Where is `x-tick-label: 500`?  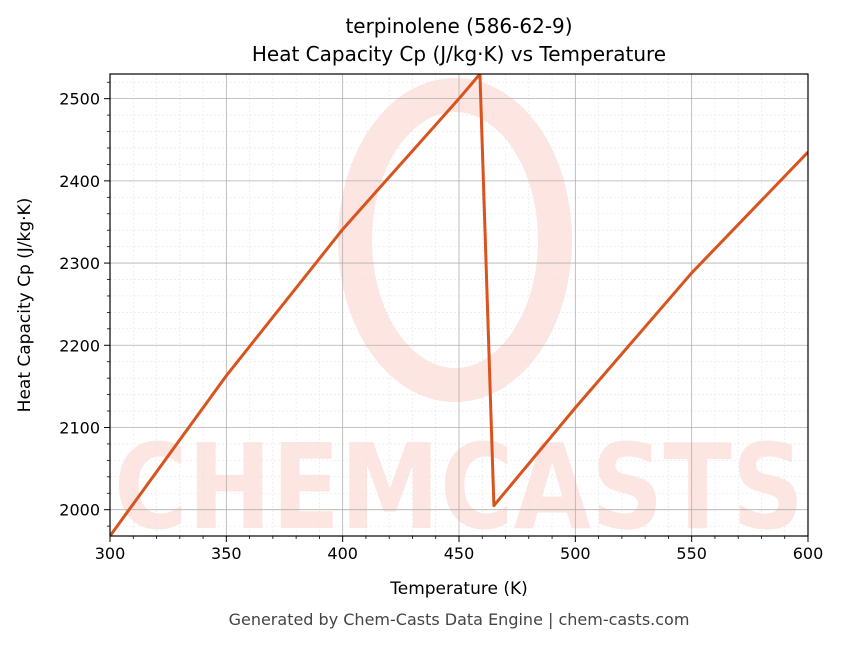 x-tick-label: 500 is located at coordinates (575, 553).